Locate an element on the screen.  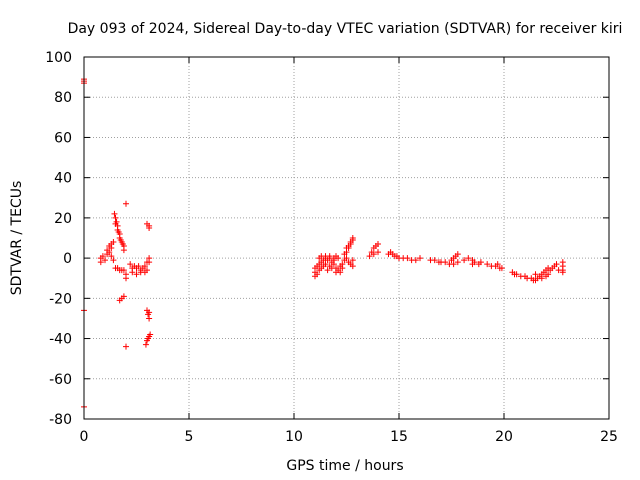
y-tick-label: 60 is located at coordinates (63, 138).